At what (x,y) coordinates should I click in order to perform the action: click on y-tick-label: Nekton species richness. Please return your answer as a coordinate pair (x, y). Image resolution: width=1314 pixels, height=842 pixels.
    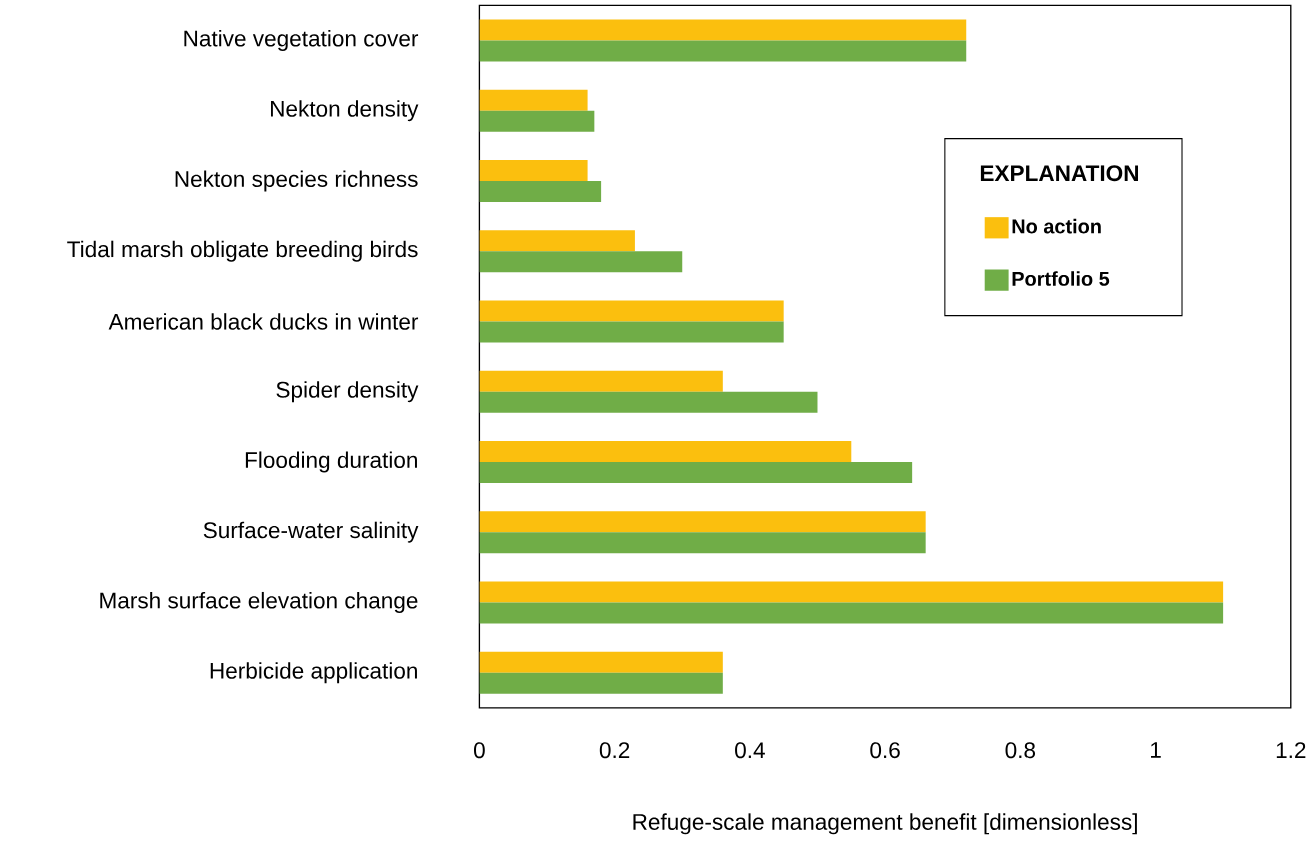
    Looking at the image, I should click on (296, 181).